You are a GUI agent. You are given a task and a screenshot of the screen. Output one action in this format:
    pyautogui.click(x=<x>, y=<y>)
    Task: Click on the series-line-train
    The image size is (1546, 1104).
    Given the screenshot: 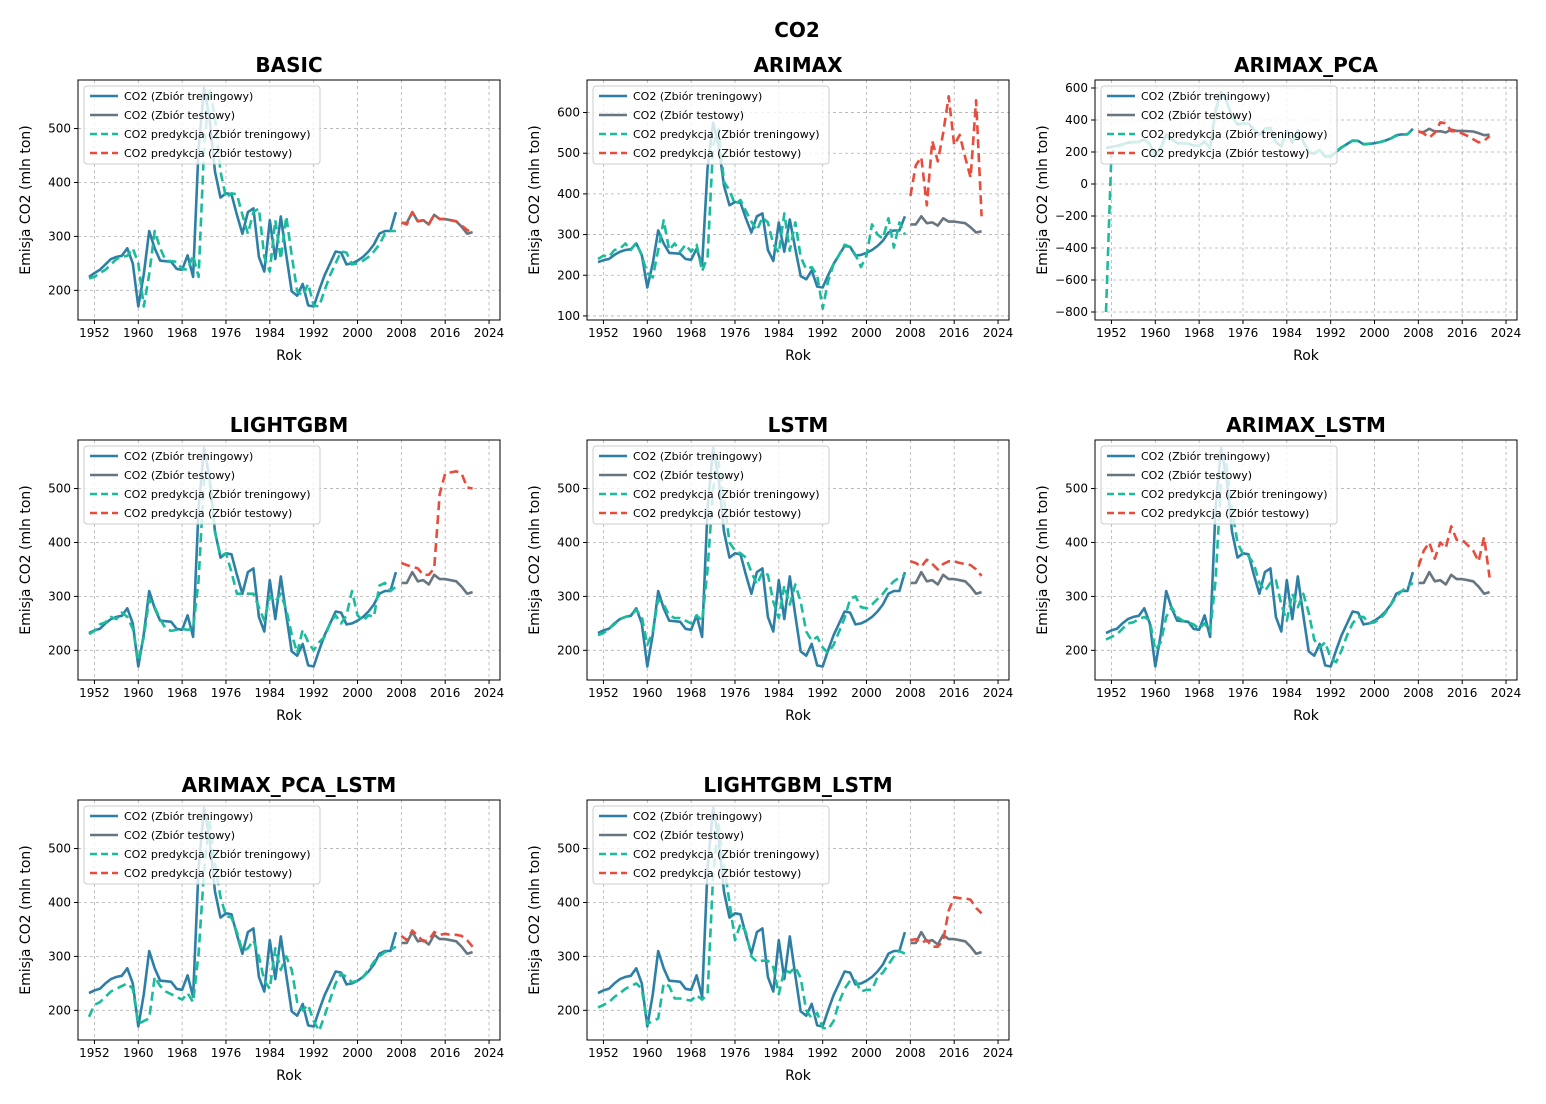 What is the action you would take?
    pyautogui.click(x=1260, y=557)
    